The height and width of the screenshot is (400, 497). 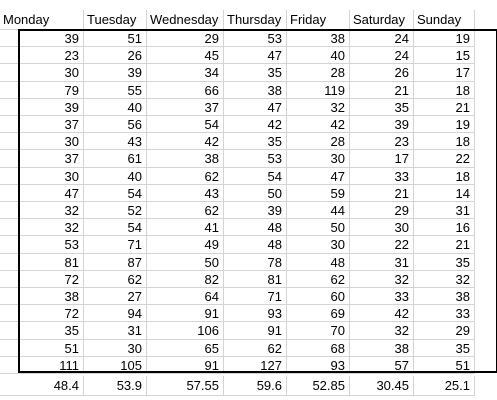 I want to click on data-cell: 27, so click(x=115, y=297).